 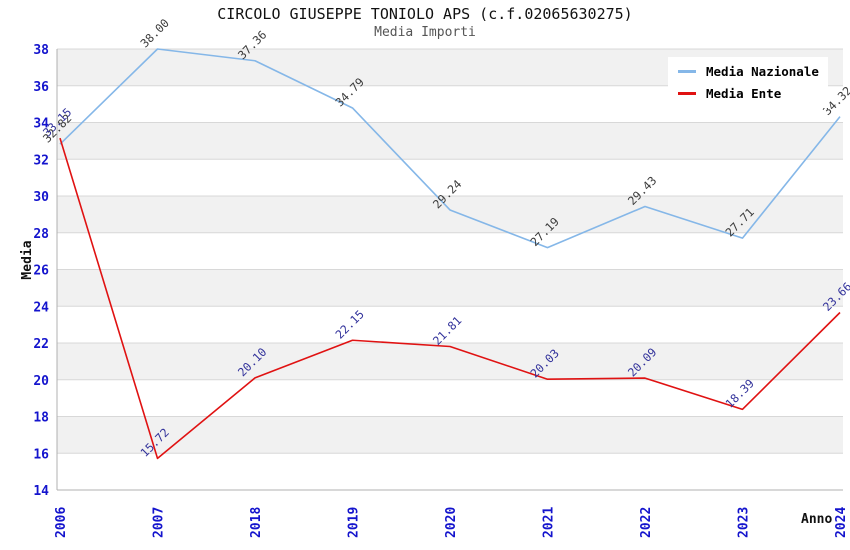 I want to click on y-tick-label: 20, so click(x=41, y=381).